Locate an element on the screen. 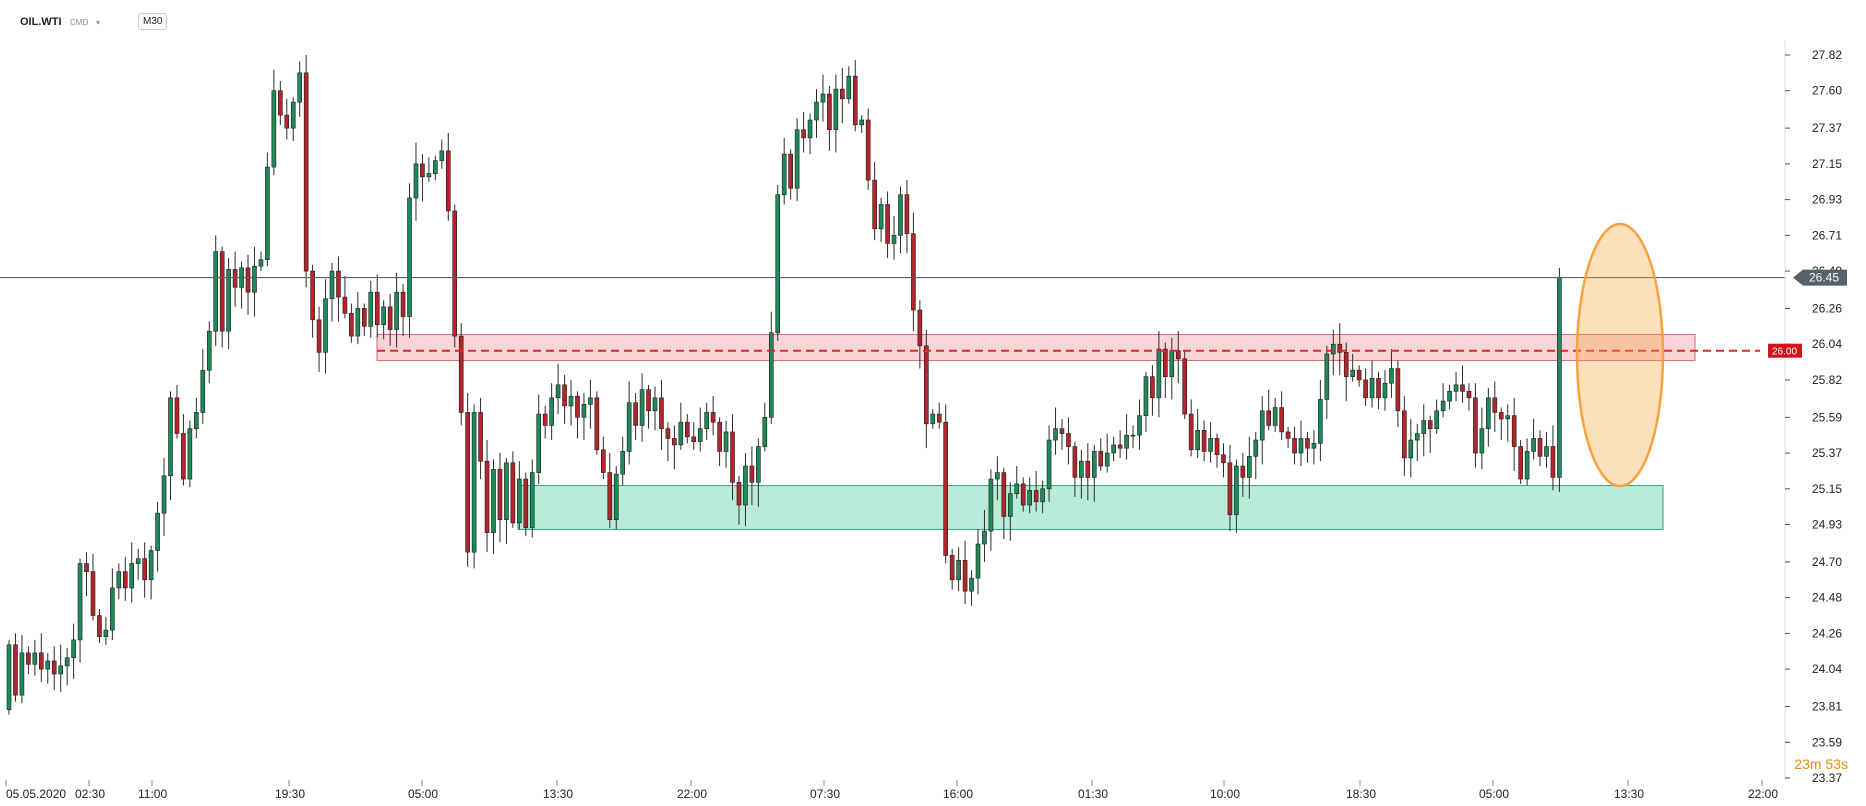 The width and height of the screenshot is (1866, 806). symbol-label: OIL.WTI is located at coordinates (41, 22).